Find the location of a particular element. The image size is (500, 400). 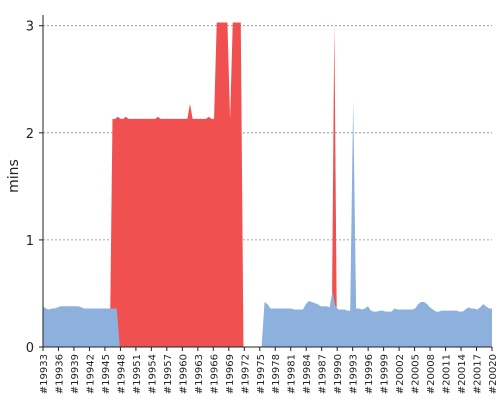

x-tick-label: #19933 is located at coordinates (44, 374).